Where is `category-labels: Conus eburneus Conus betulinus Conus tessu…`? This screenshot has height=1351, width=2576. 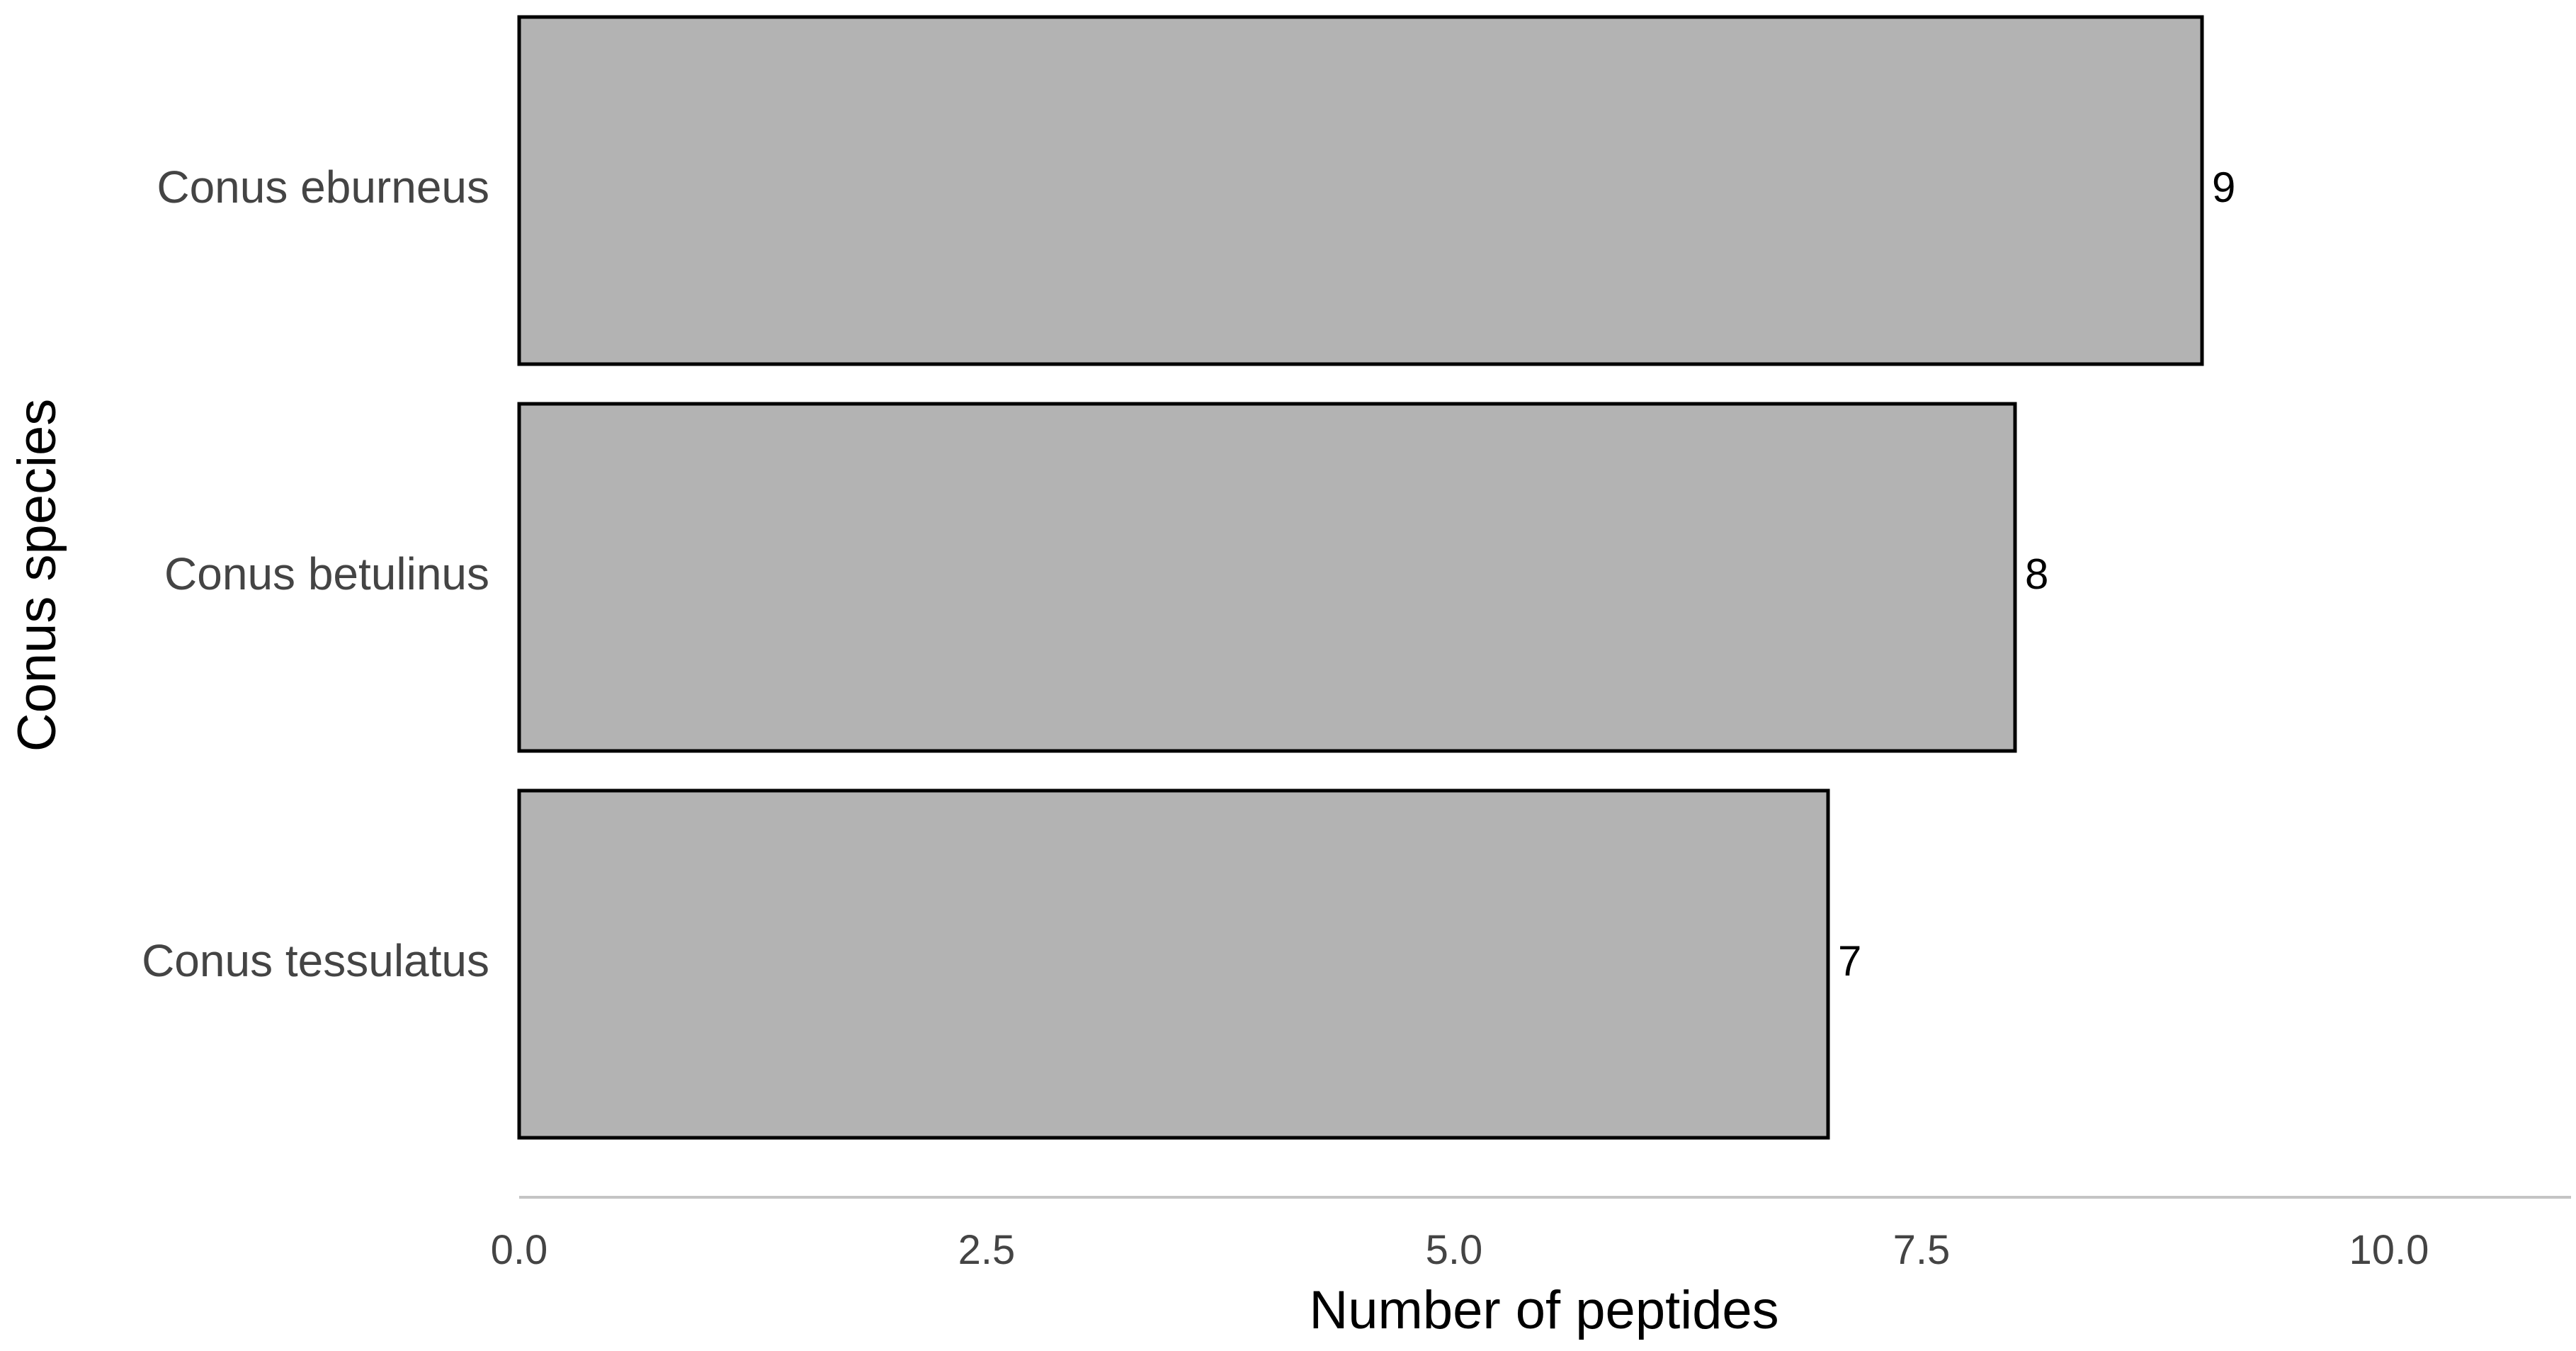
category-labels: Conus eburneus Conus betulinus Conus tessu… is located at coordinates (315, 574).